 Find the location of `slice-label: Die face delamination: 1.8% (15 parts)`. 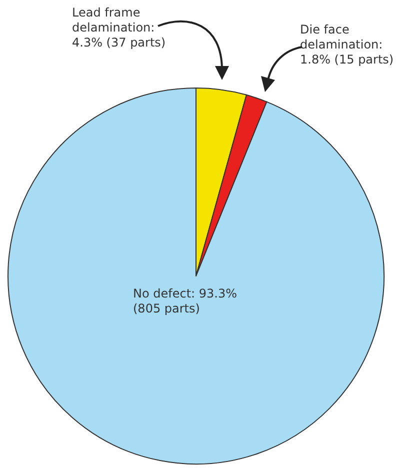

slice-label: Die face delamination: 1.8% (15 parts) is located at coordinates (347, 44).